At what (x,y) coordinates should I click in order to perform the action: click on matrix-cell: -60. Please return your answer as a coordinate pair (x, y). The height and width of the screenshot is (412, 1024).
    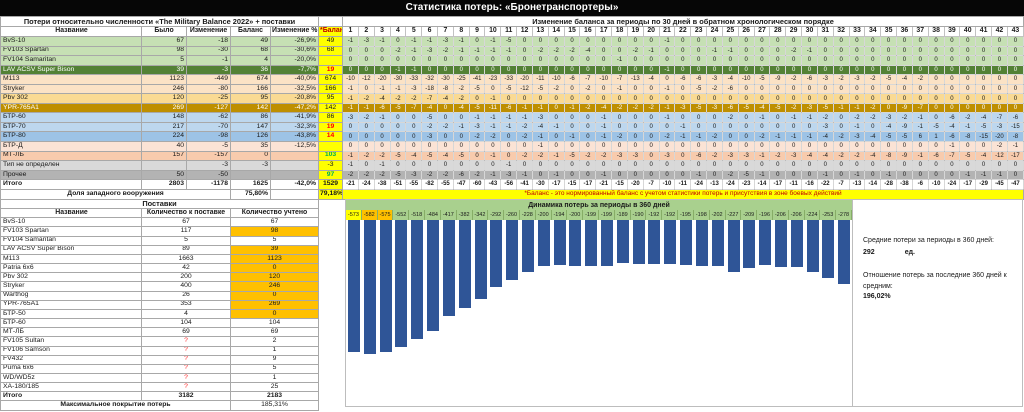
    Looking at the image, I should click on (477, 184).